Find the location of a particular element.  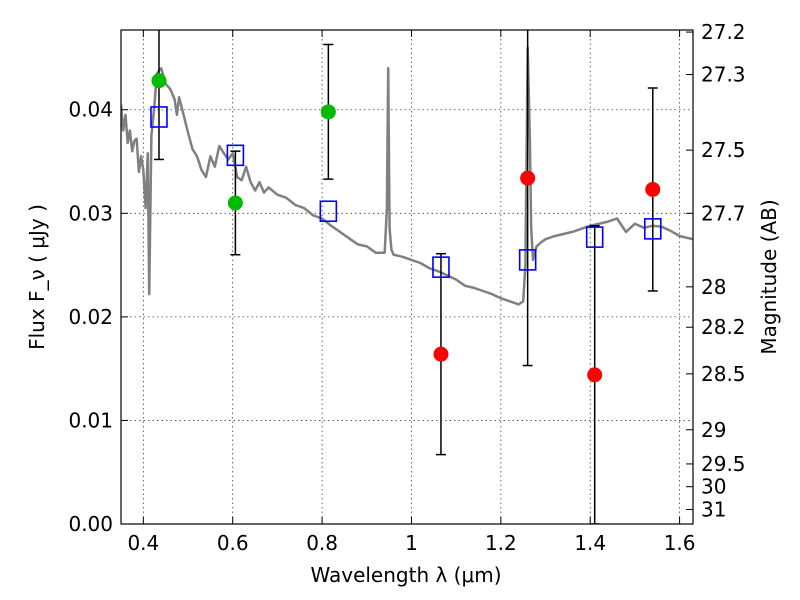

y-tick-label: 0.01 is located at coordinates (90, 420).